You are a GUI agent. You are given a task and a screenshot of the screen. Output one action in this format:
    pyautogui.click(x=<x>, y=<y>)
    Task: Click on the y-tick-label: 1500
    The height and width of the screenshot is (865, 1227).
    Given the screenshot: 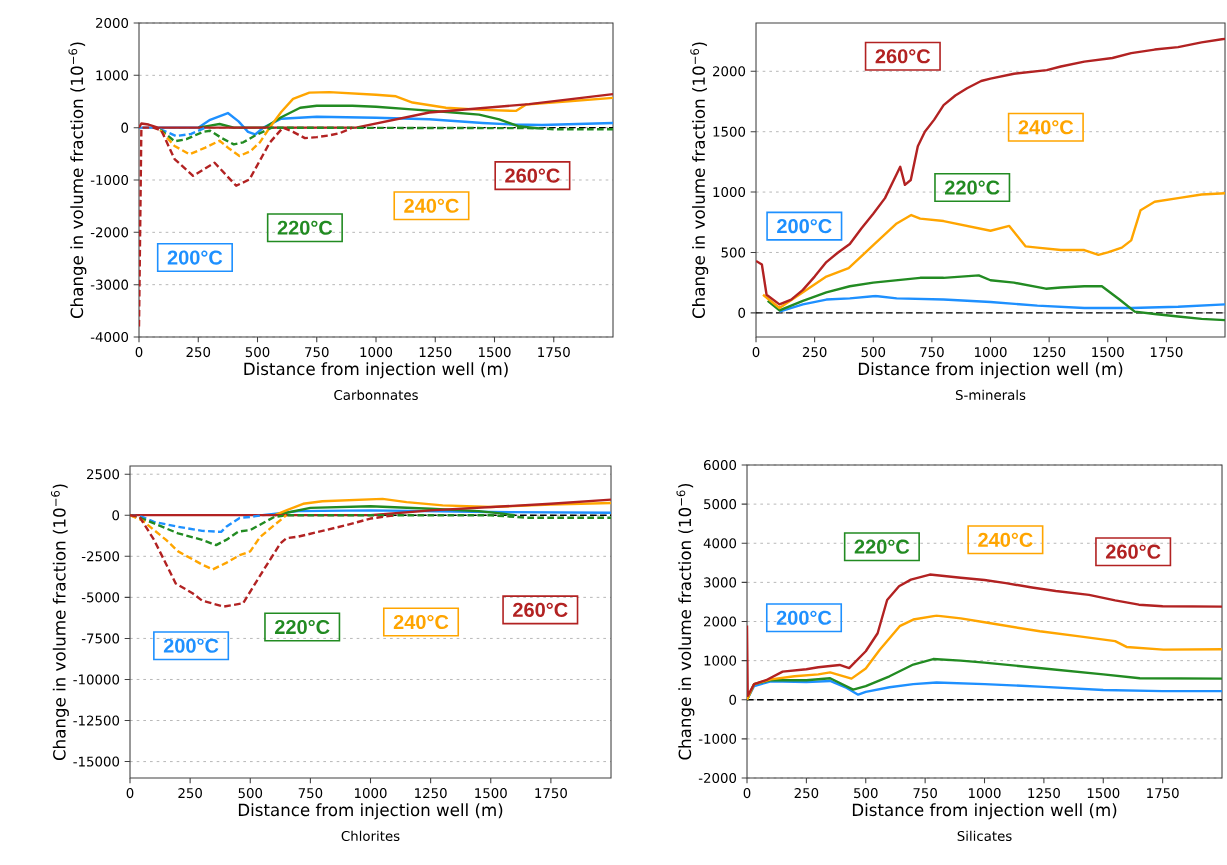 What is the action you would take?
    pyautogui.click(x=729, y=131)
    